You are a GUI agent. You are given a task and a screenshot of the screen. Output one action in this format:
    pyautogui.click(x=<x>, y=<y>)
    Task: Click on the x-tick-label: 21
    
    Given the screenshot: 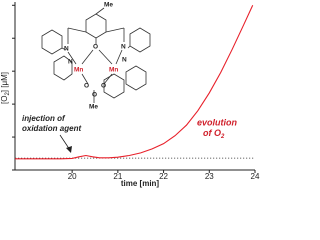 What is the action you would take?
    pyautogui.click(x=117, y=176)
    